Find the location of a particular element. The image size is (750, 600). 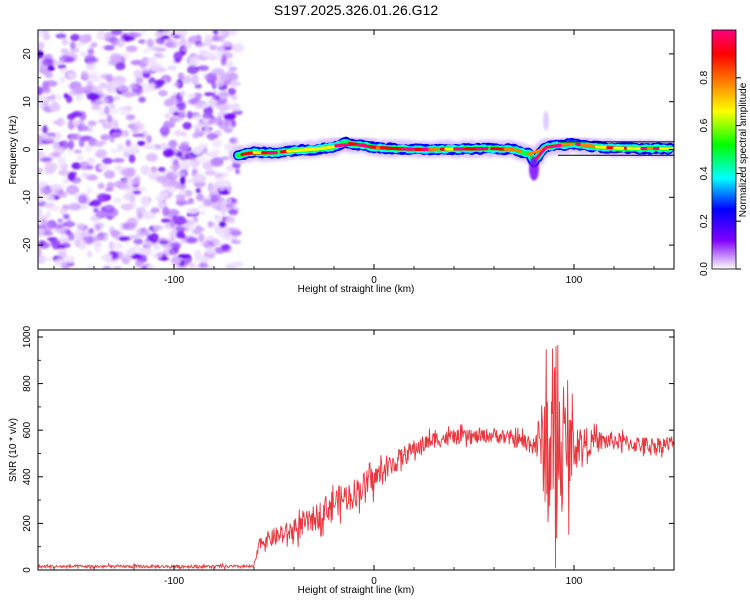

spectrogram-noise-region is located at coordinates (141, 149).